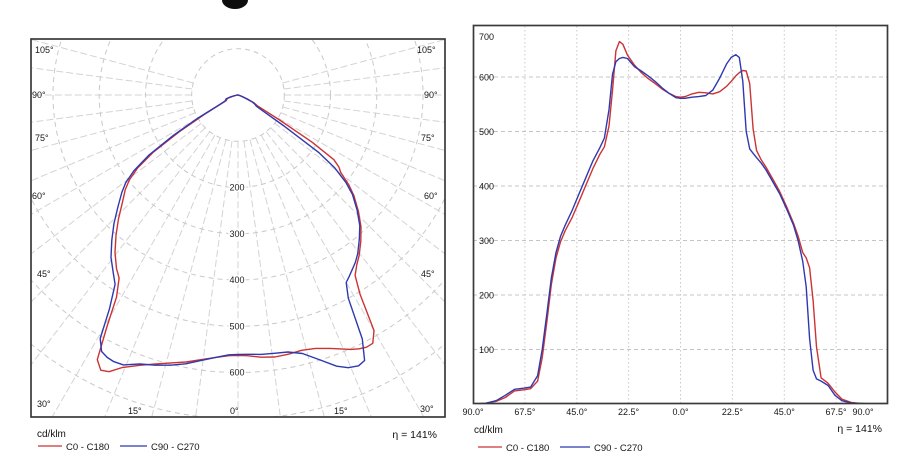 The height and width of the screenshot is (463, 913). I want to click on polar-radial-tick-label: 200, so click(236, 188).